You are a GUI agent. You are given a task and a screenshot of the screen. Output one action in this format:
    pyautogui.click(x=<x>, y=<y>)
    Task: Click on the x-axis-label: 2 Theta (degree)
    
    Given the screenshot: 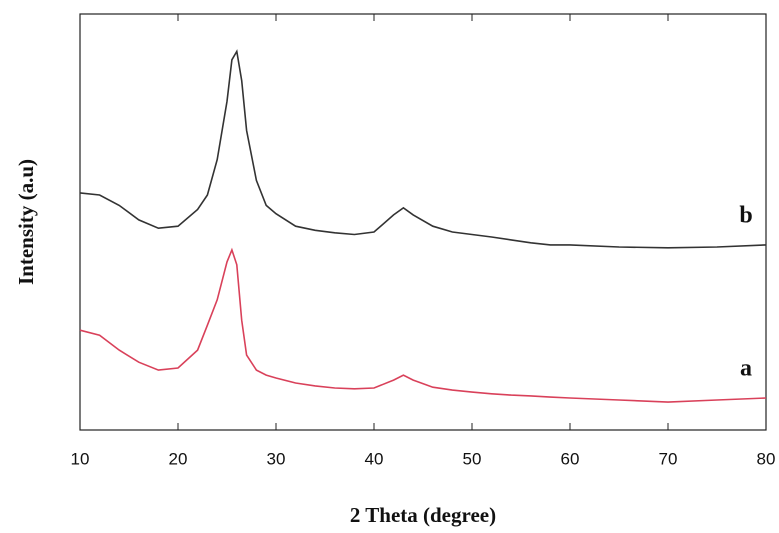 What is the action you would take?
    pyautogui.click(x=423, y=515)
    